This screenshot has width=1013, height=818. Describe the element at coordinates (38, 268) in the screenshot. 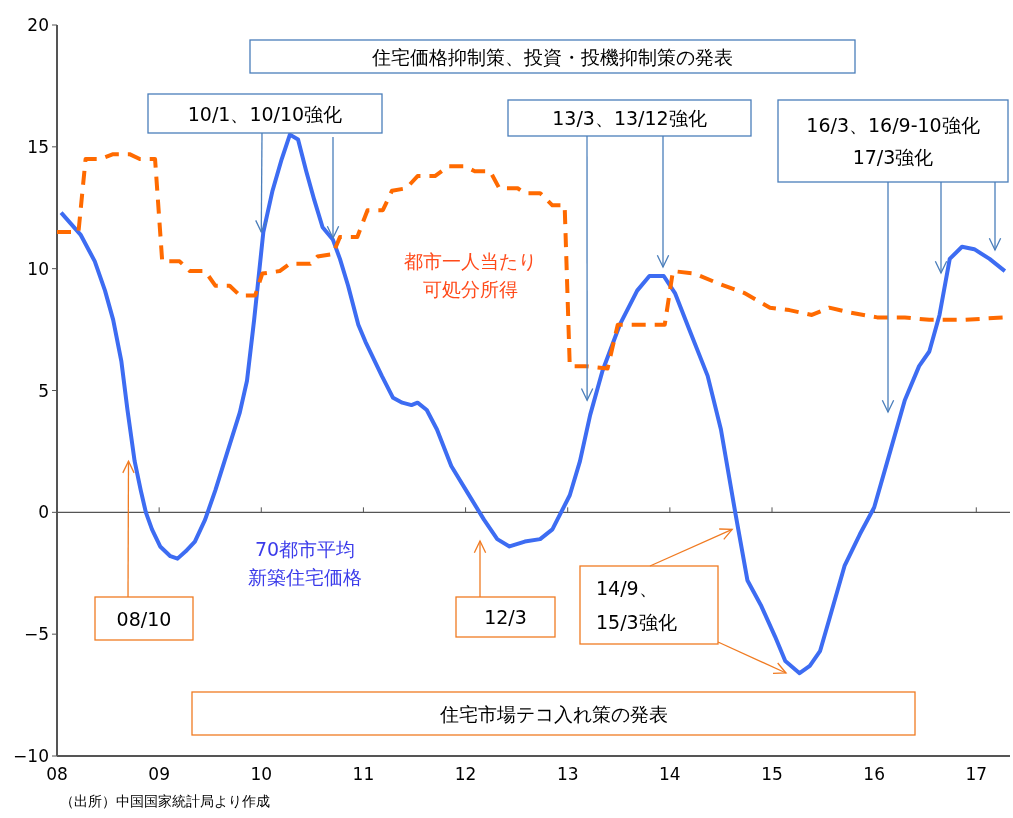

I see `y-tick-label: 10` at that location.